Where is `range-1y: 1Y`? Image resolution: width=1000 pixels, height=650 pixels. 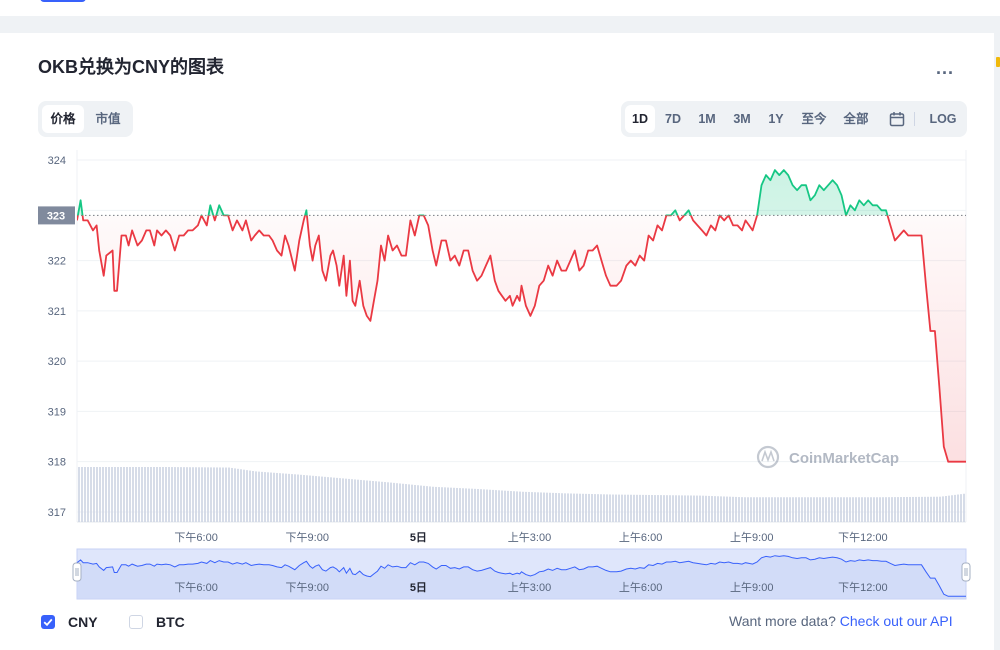
range-1y: 1Y is located at coordinates (776, 119).